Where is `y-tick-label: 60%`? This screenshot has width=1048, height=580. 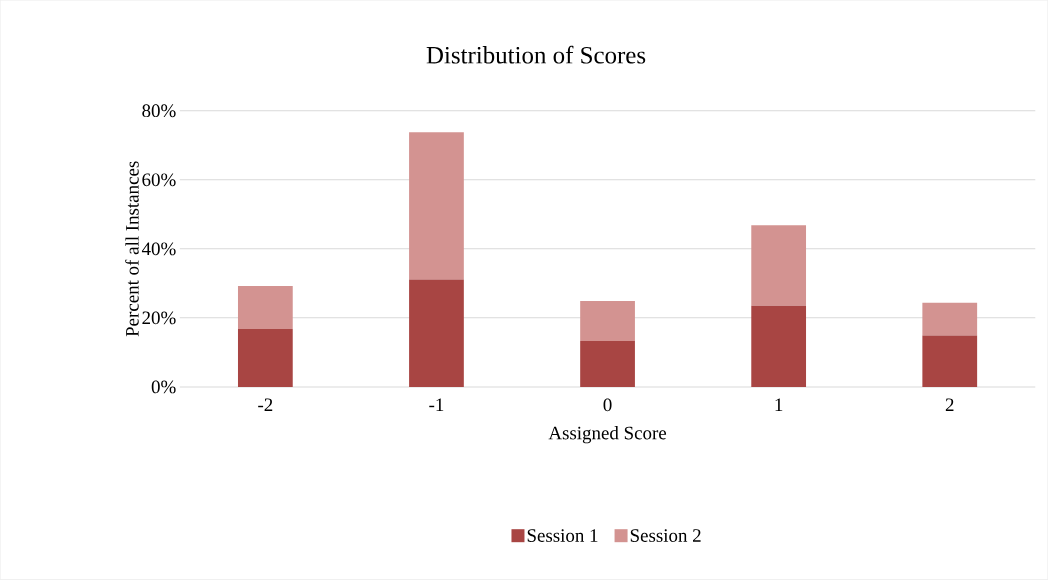
y-tick-label: 60% is located at coordinates (159, 180).